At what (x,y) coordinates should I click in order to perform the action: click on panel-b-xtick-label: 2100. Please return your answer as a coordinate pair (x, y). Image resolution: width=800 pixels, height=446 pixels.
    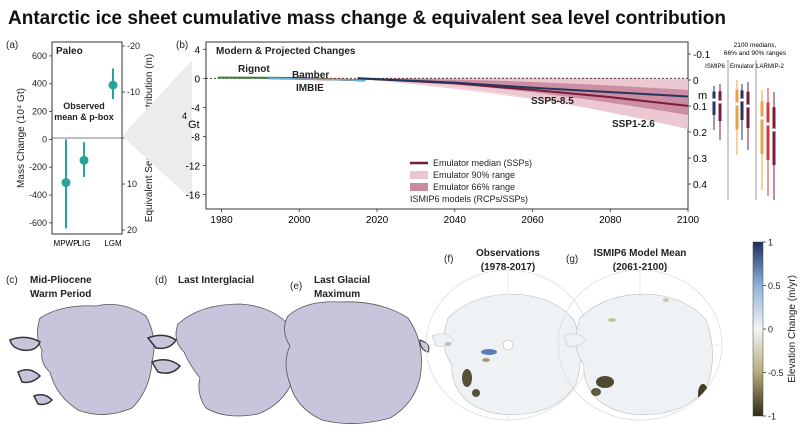
    Looking at the image, I should click on (688, 220).